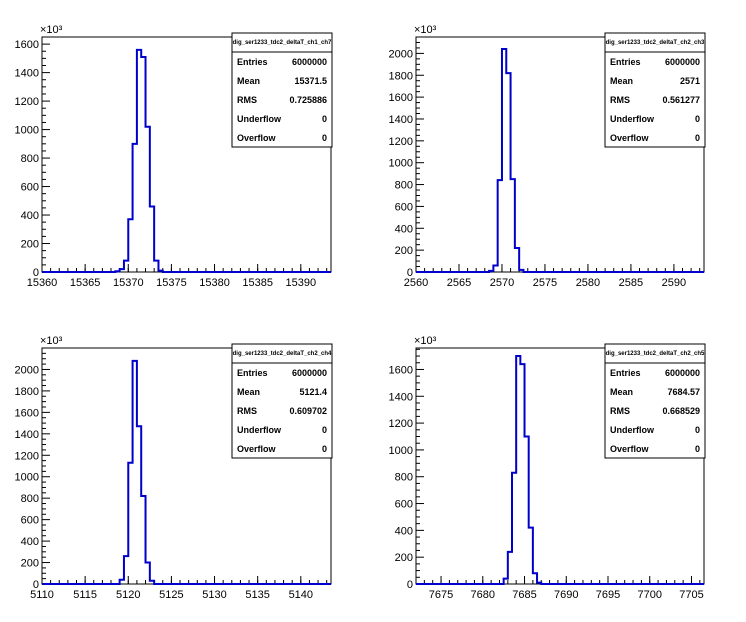 The height and width of the screenshot is (622, 746). I want to click on x-tick-label: 5115, so click(85, 595).